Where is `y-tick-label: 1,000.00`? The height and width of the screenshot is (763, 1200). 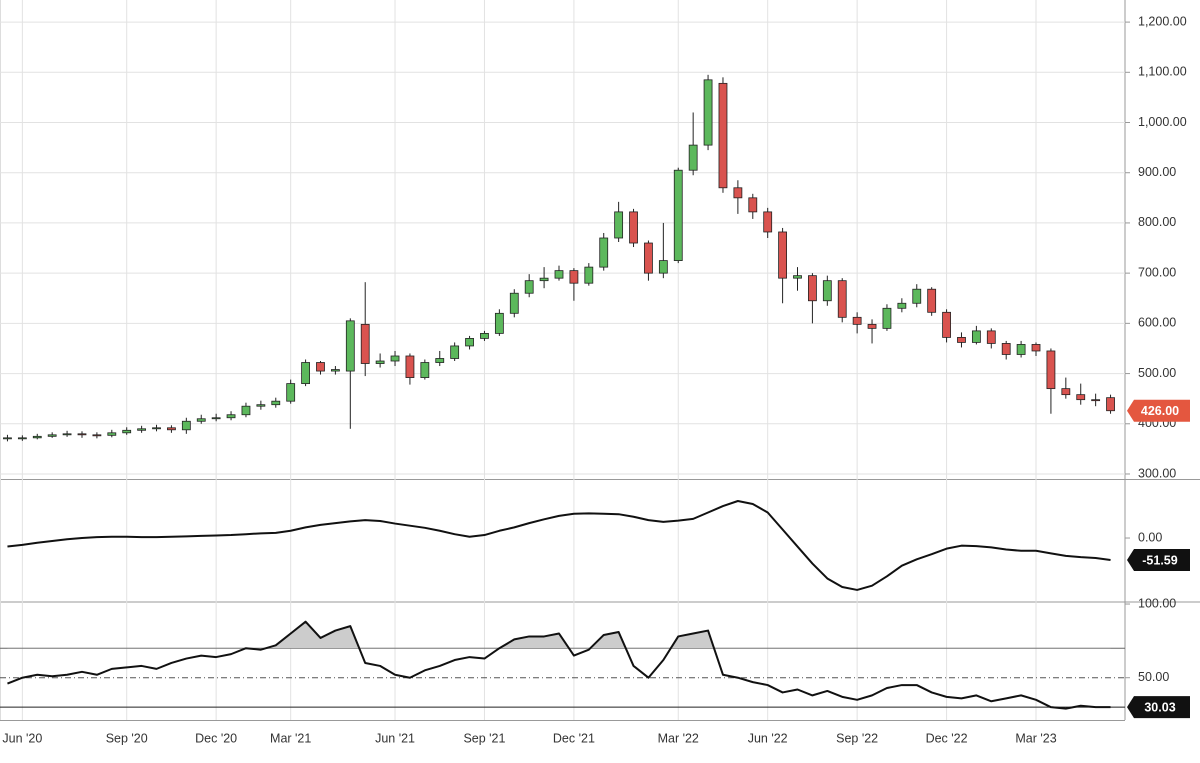
y-tick-label: 1,000.00 is located at coordinates (1162, 122).